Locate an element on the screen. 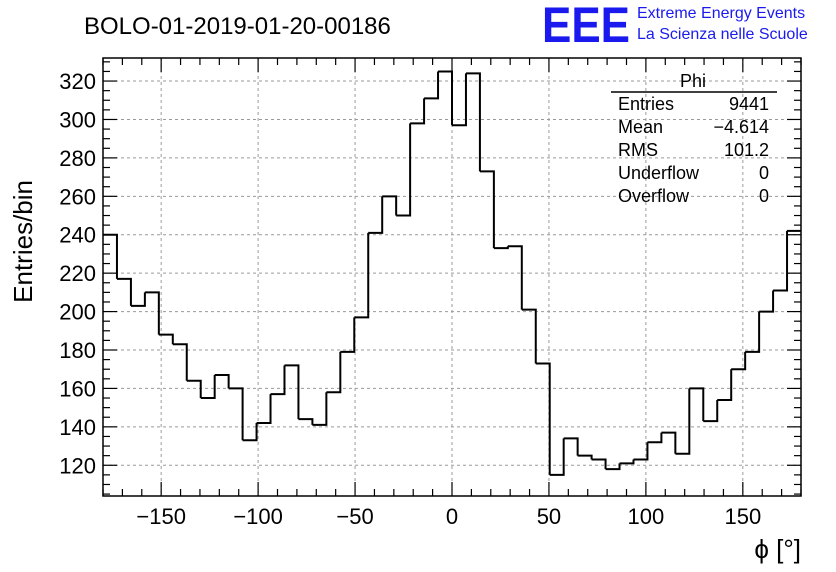 The image size is (836, 572). stats-label: Entries is located at coordinates (646, 104).